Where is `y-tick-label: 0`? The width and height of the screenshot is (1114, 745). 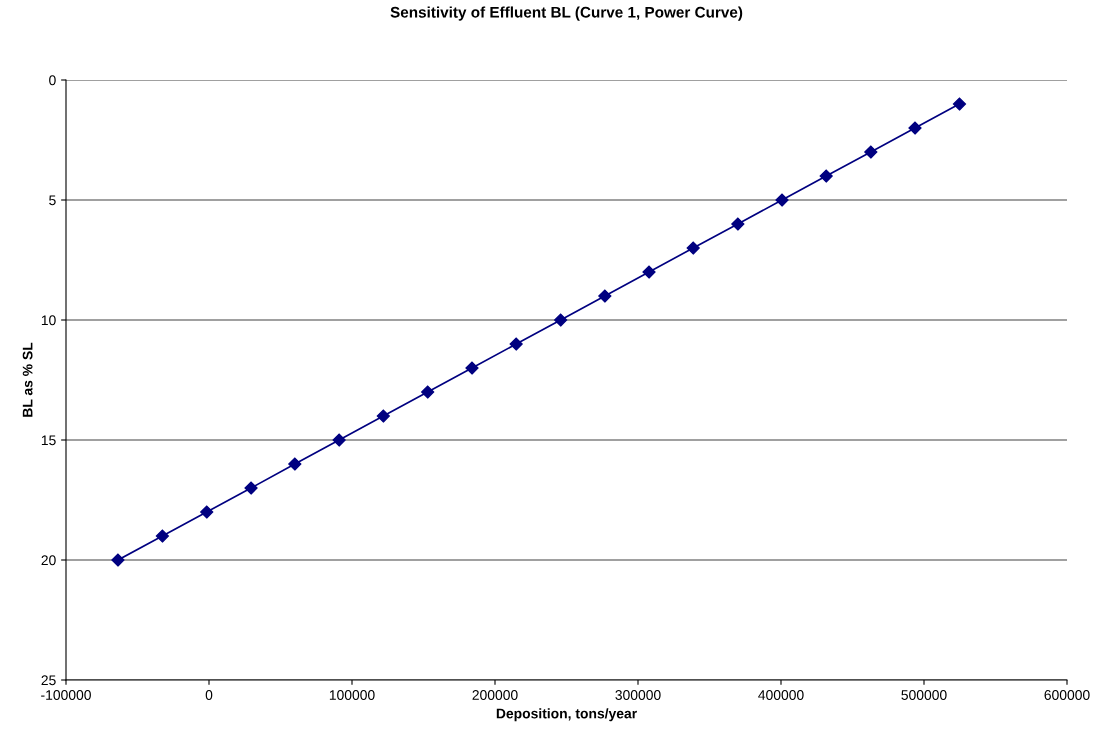 y-tick-label: 0 is located at coordinates (52, 80).